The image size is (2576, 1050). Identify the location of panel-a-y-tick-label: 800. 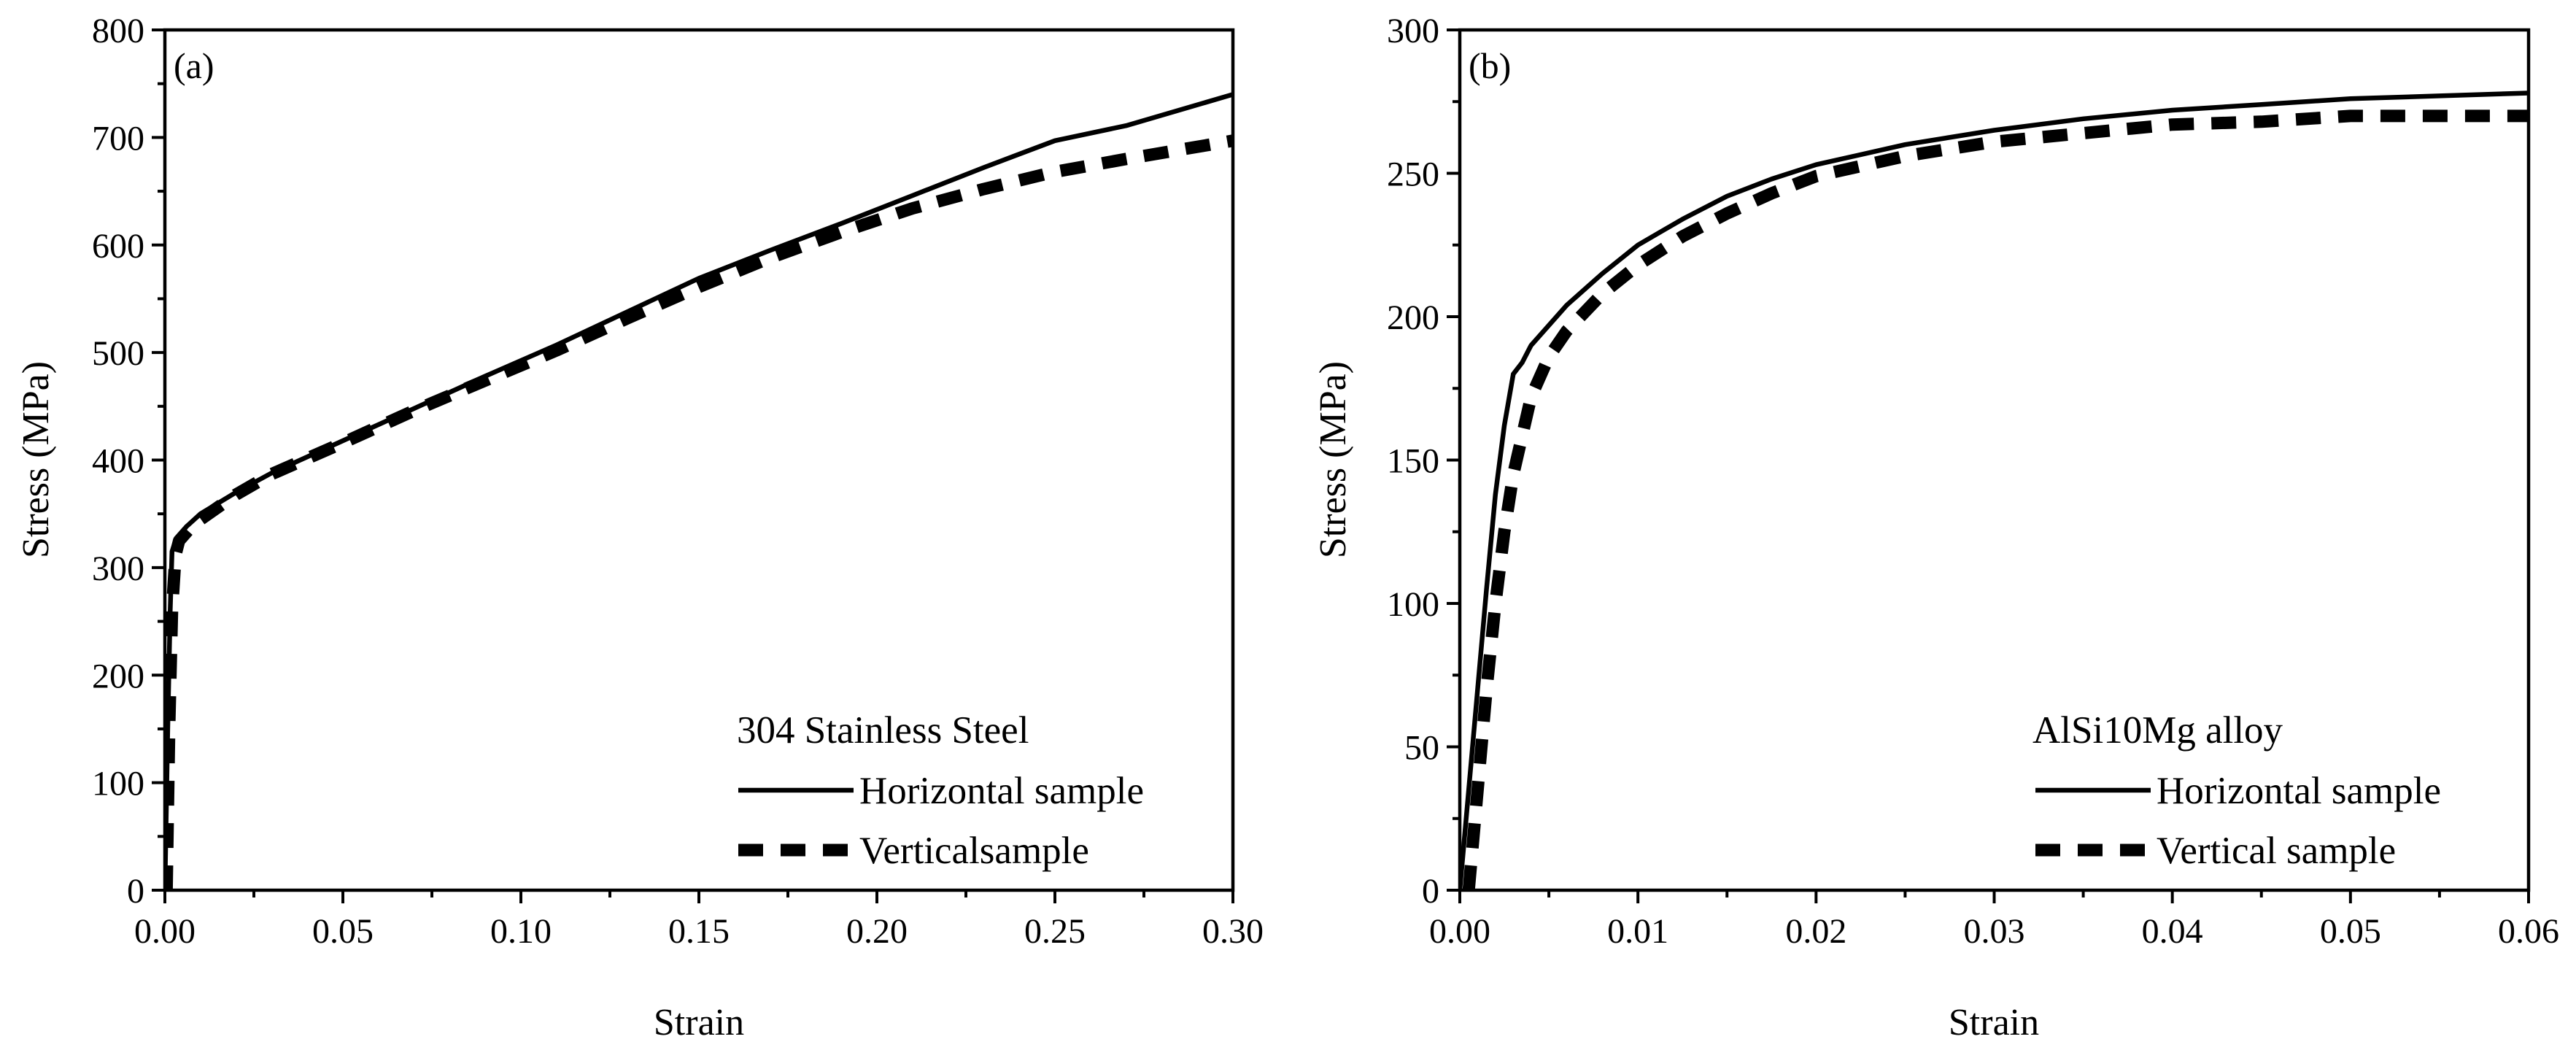
(118, 31).